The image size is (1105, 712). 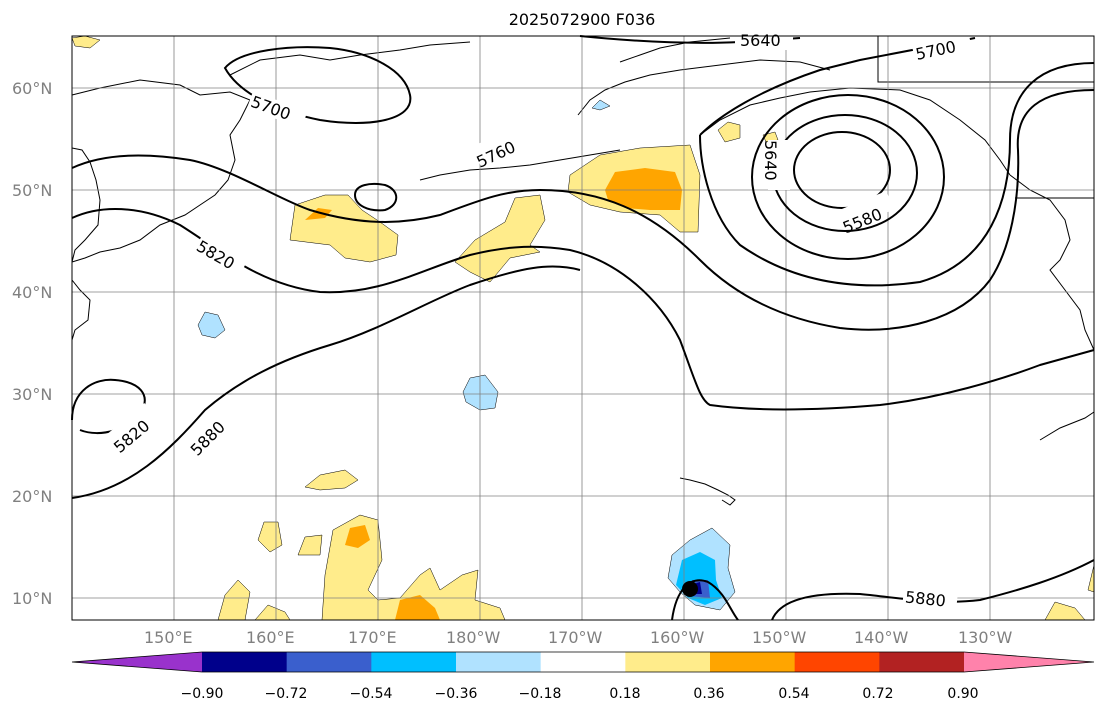 What do you see at coordinates (86, 205) in the screenshot?
I see `coast-kamchatka` at bounding box center [86, 205].